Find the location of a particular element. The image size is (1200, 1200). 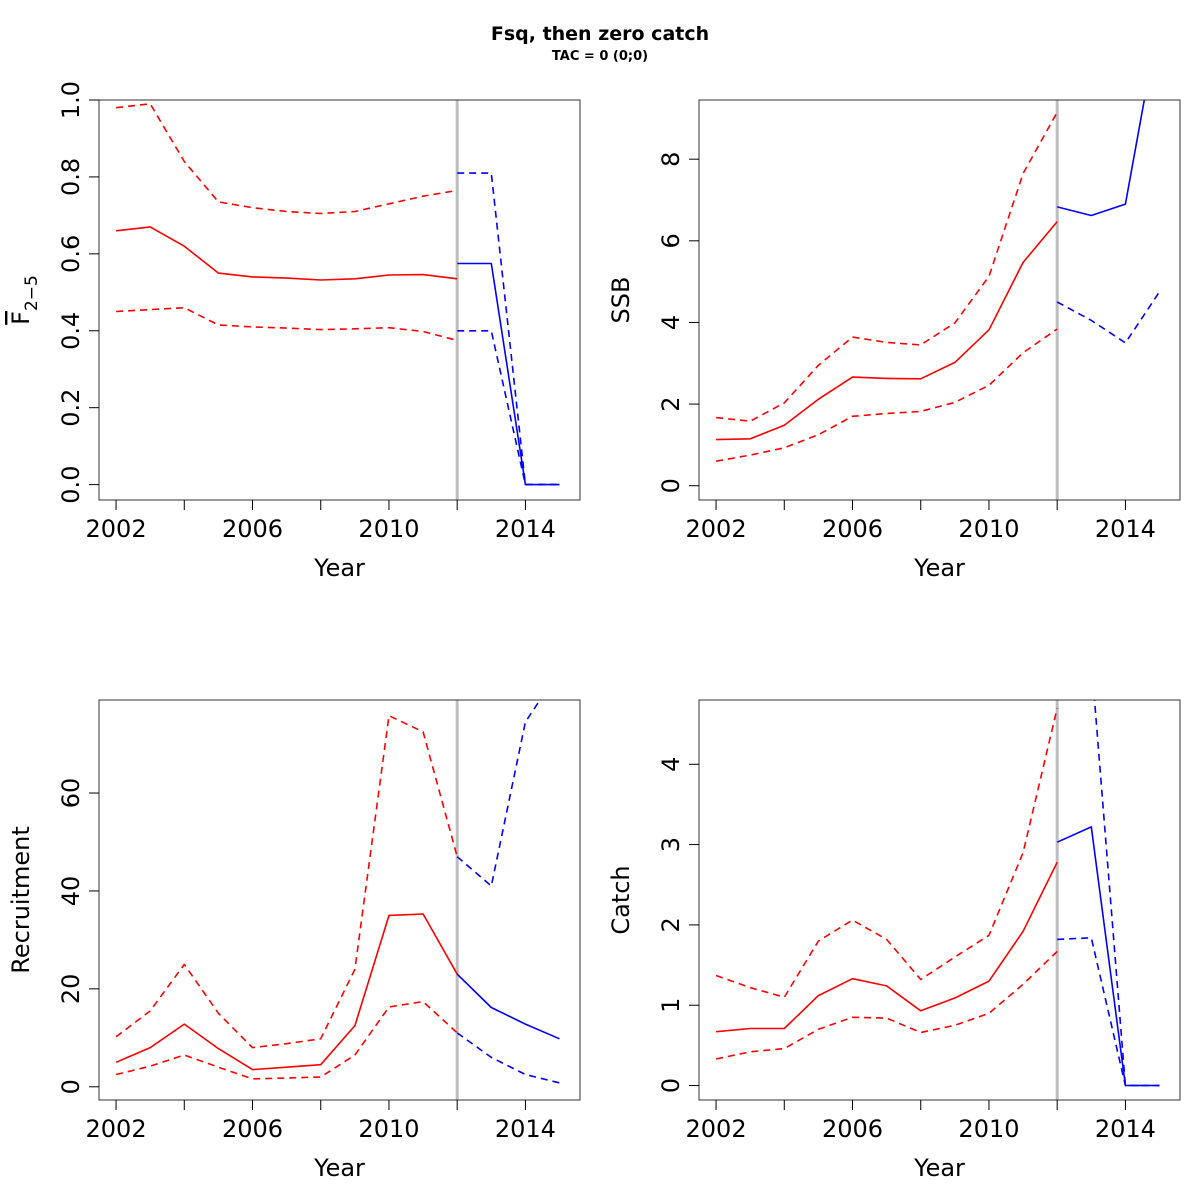

figure-subtitle: TAC = 0 (0;0) is located at coordinates (600, 56).